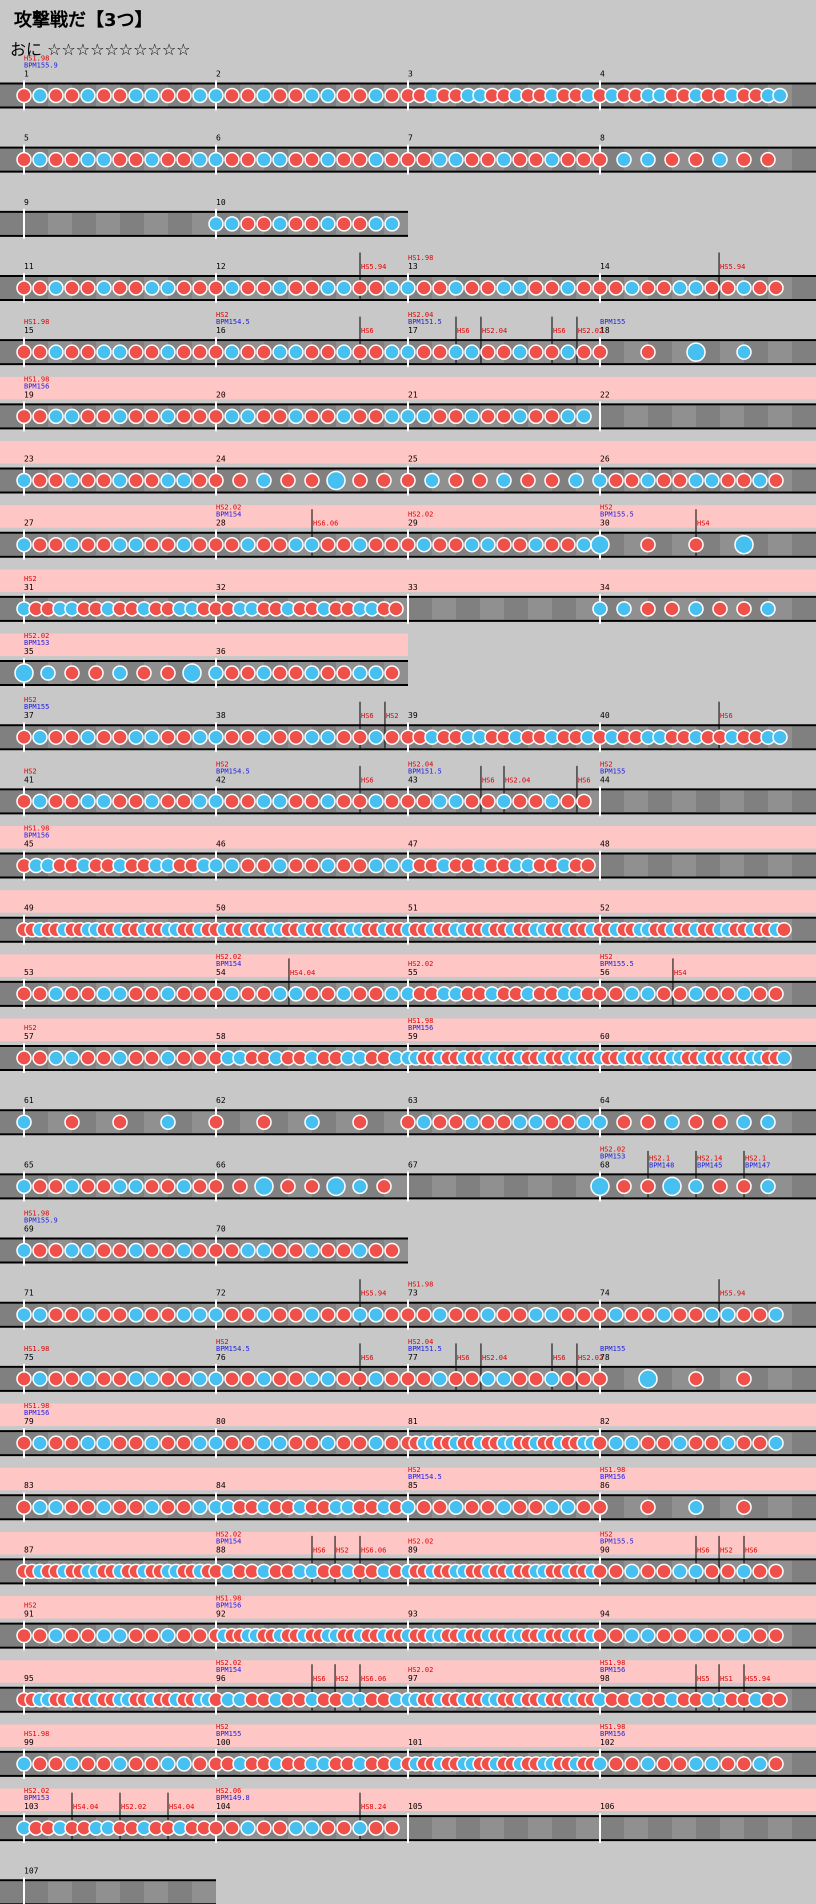  What do you see at coordinates (413, 1485) in the screenshot?
I see `bar-number: 85` at bounding box center [413, 1485].